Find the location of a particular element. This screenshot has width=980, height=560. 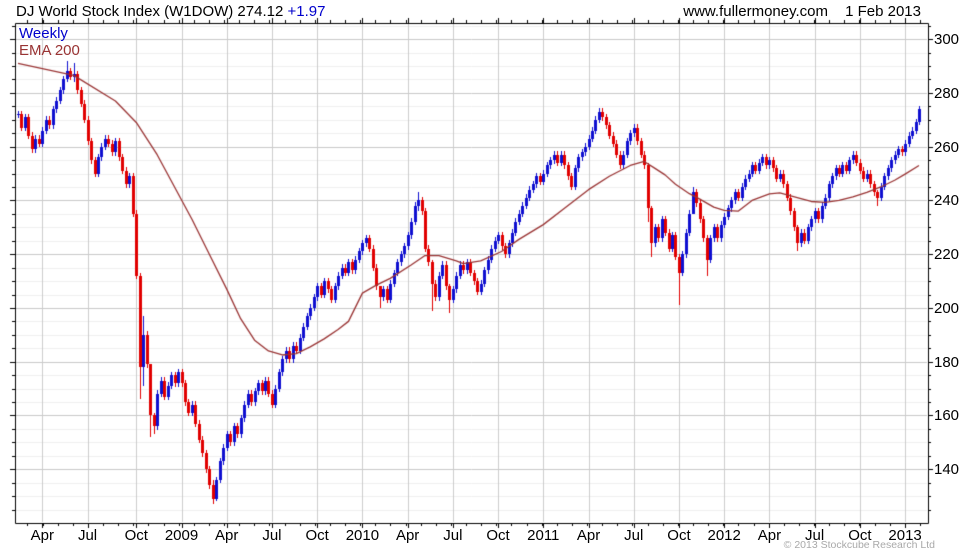

timeframe-label: Weekly is located at coordinates (43, 33).